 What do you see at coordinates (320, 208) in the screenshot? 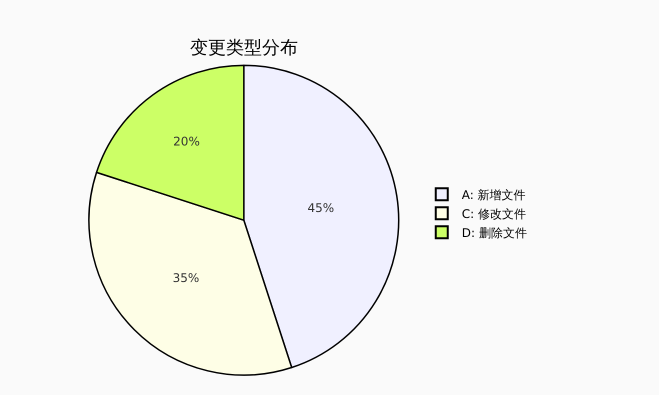
I see `data-label: 45%` at bounding box center [320, 208].